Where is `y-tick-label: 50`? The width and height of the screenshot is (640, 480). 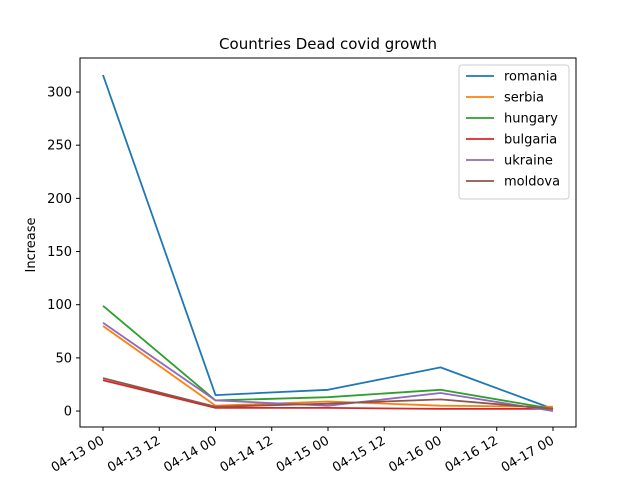 y-tick-label: 50 is located at coordinates (63, 358).